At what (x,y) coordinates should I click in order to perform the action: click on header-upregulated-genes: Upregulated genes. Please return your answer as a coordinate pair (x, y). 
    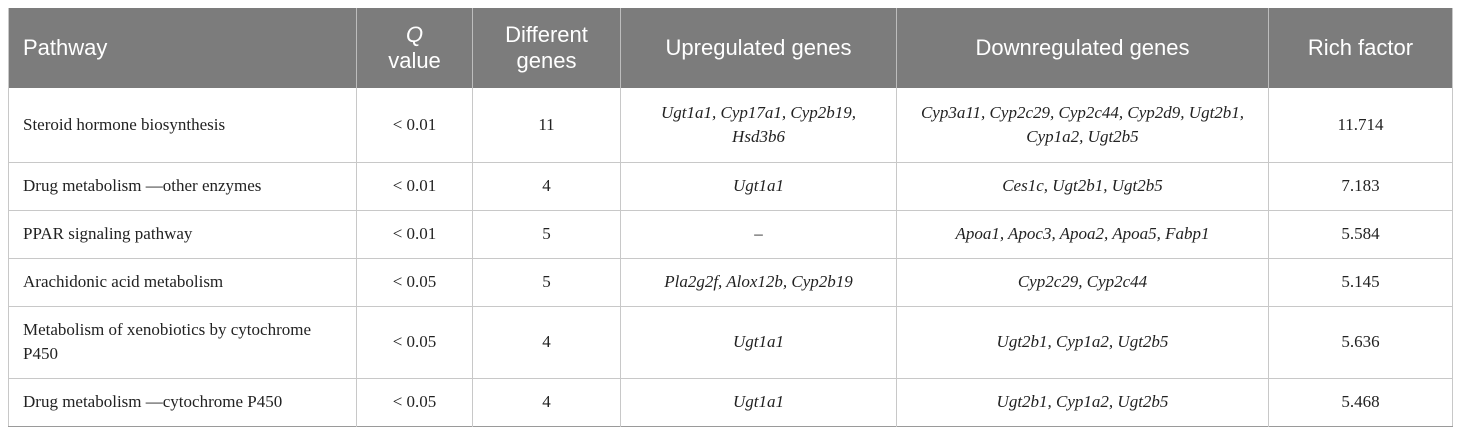
    Looking at the image, I should click on (758, 48).